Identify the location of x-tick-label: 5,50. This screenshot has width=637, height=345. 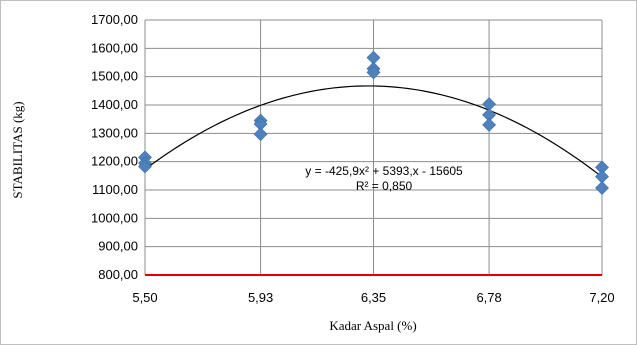
(144, 297).